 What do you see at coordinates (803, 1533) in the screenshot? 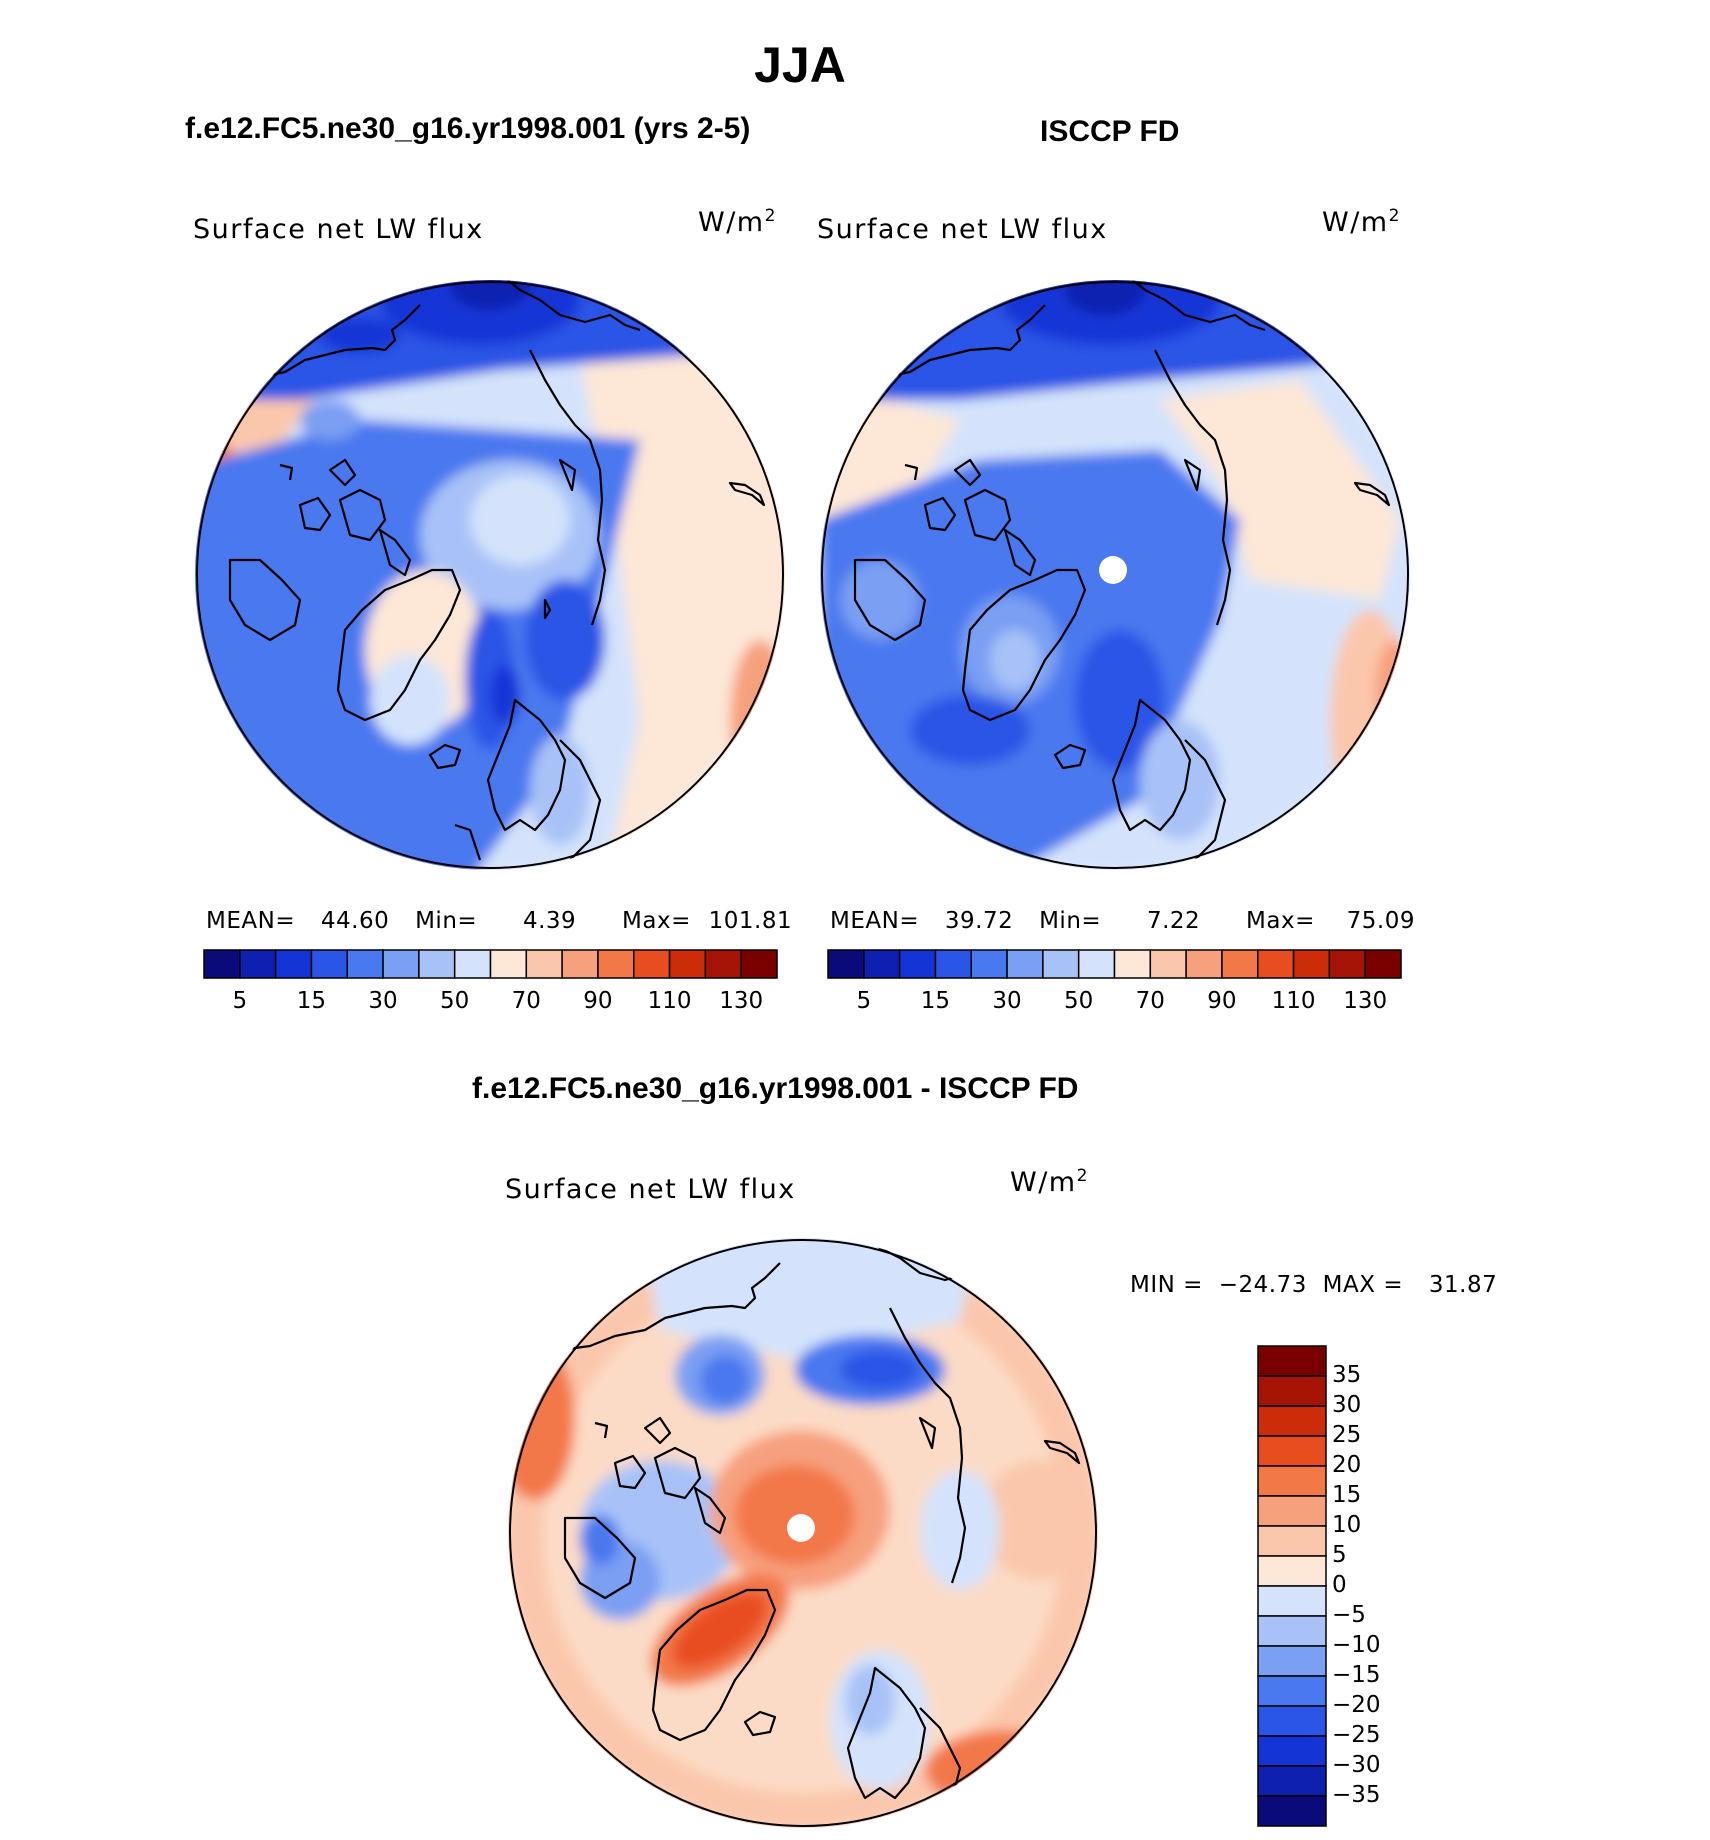
I see `panel-3-map` at bounding box center [803, 1533].